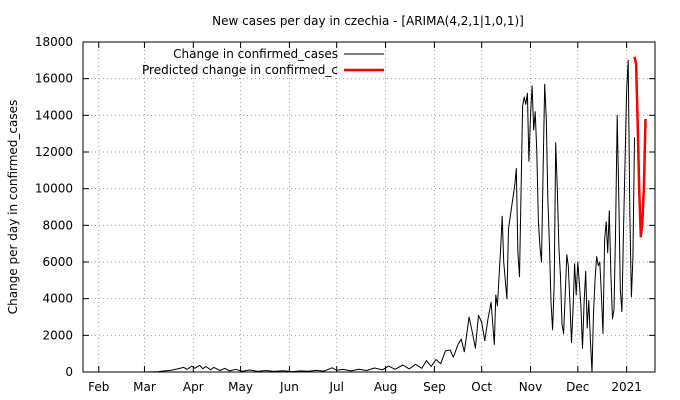 The image size is (680, 400). I want to click on x-tick-label: Apr, so click(193, 387).